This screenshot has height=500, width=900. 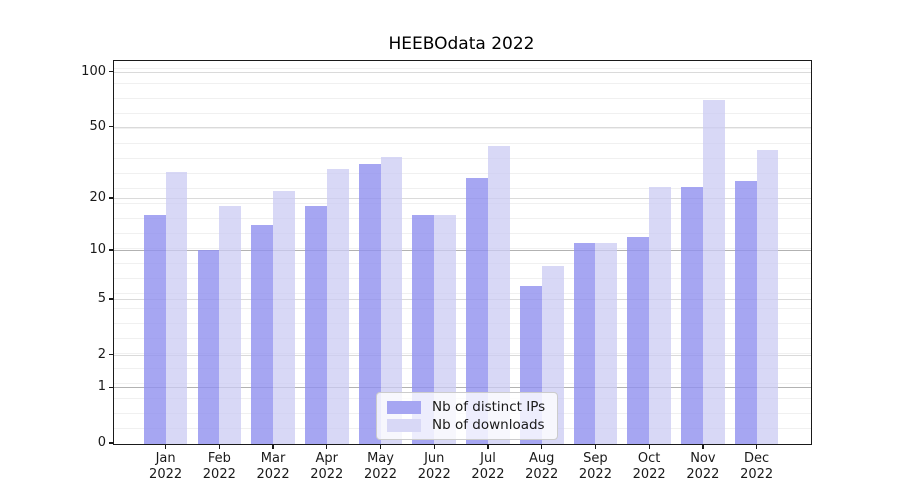 I want to click on bar-downloads-jun, so click(x=445, y=329).